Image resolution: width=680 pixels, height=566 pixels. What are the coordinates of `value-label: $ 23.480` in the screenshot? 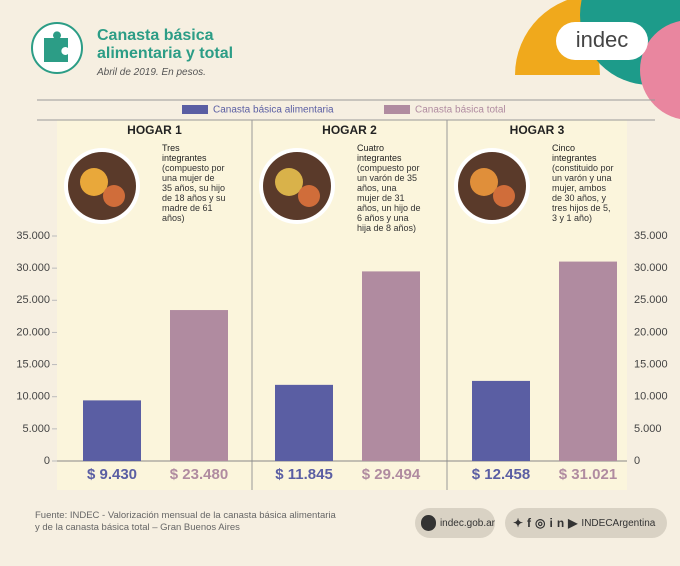 It's located at (199, 474).